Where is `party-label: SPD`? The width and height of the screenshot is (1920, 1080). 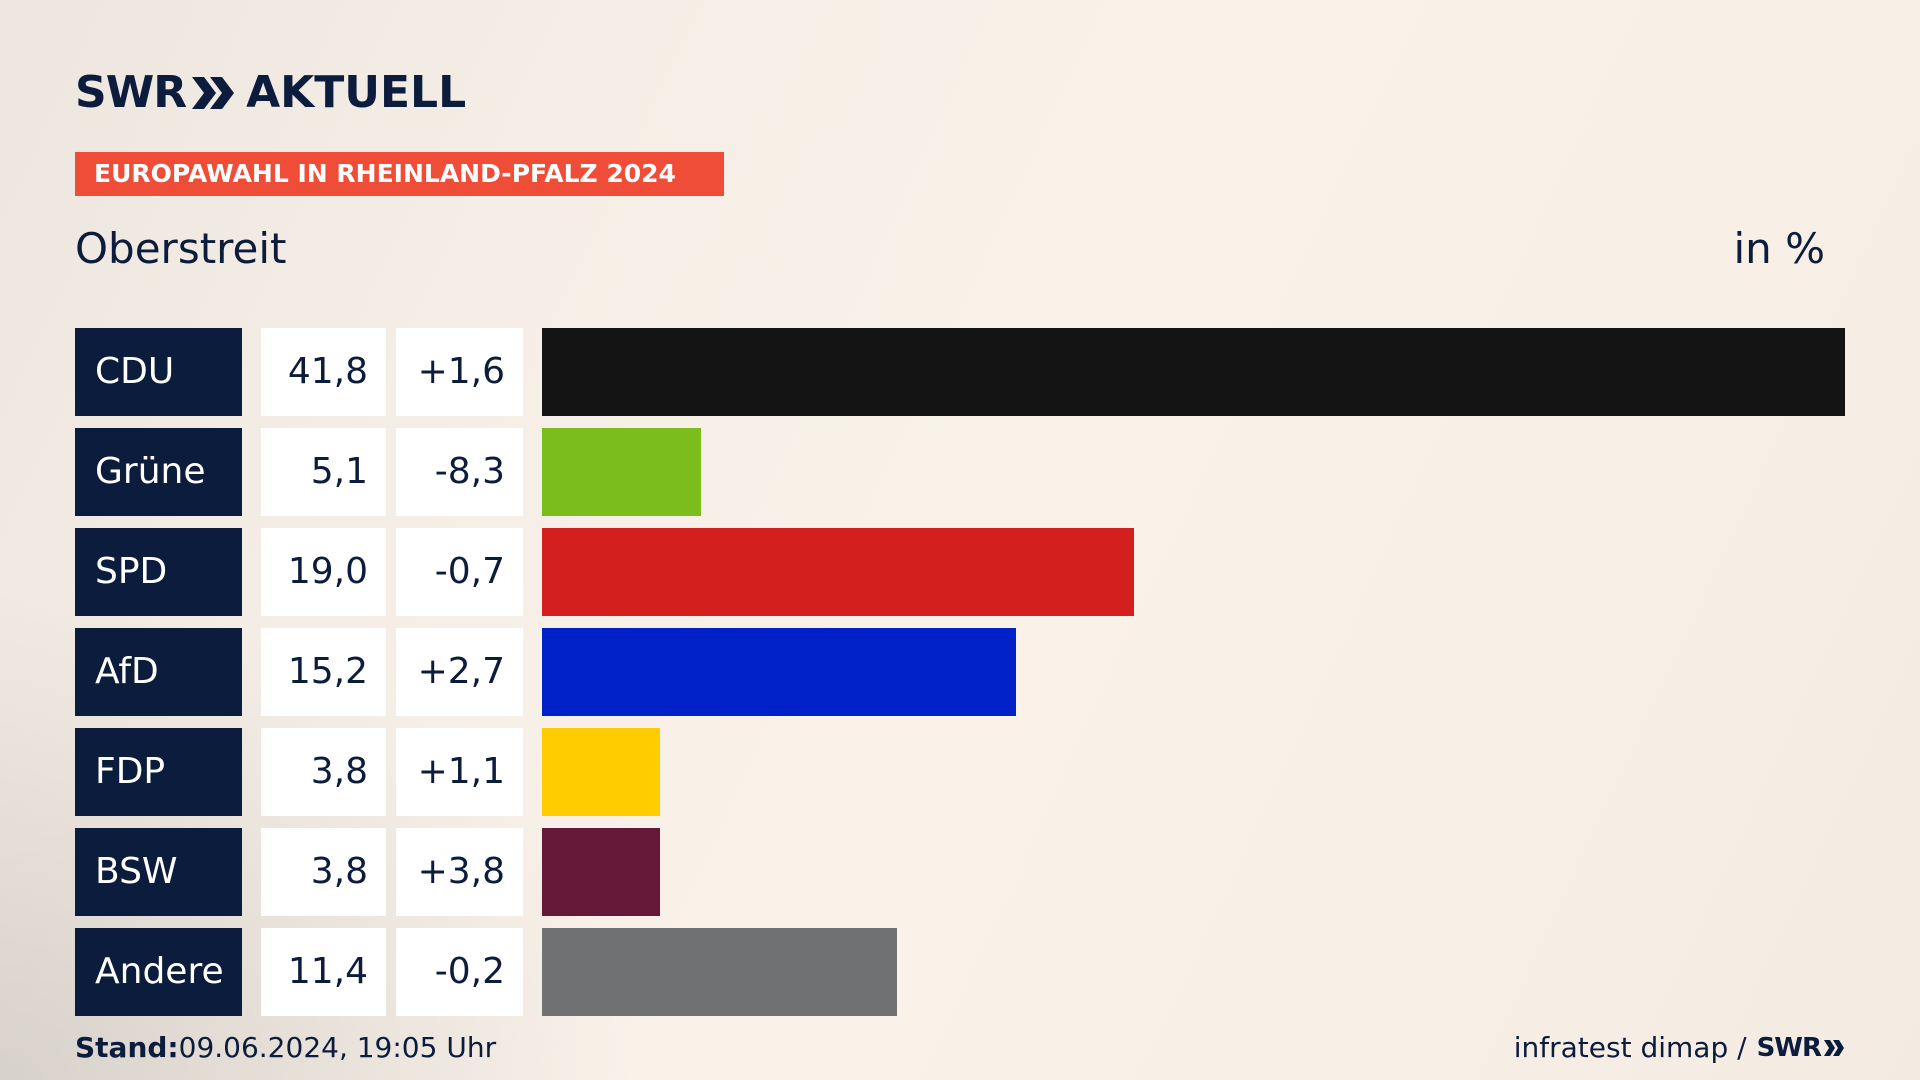 party-label: SPD is located at coordinates (158, 572).